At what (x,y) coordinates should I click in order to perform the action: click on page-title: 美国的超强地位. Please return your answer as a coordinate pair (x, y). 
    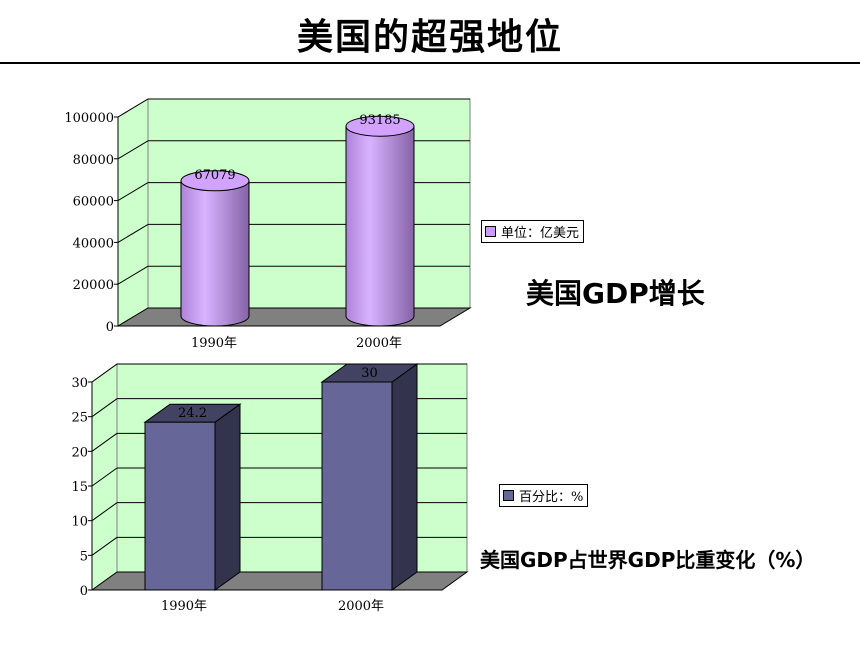
    Looking at the image, I should click on (429, 37).